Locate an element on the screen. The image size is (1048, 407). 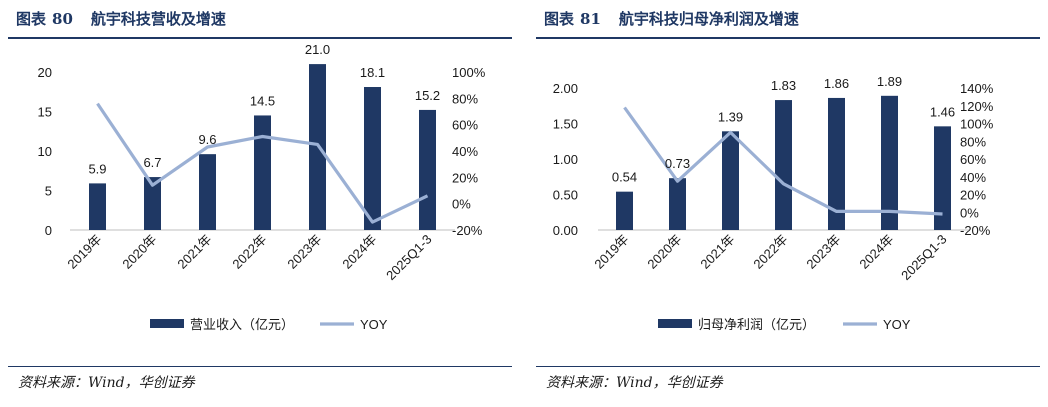
title-number: 81 is located at coordinates (590, 19).